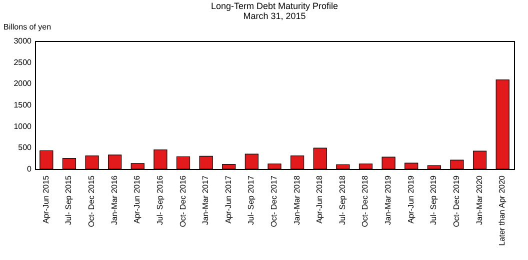 Image resolution: width=528 pixels, height=260 pixels. Describe the element at coordinates (388, 199) in the screenshot. I see `x-tick-label: Jan-Mar 2019` at that location.